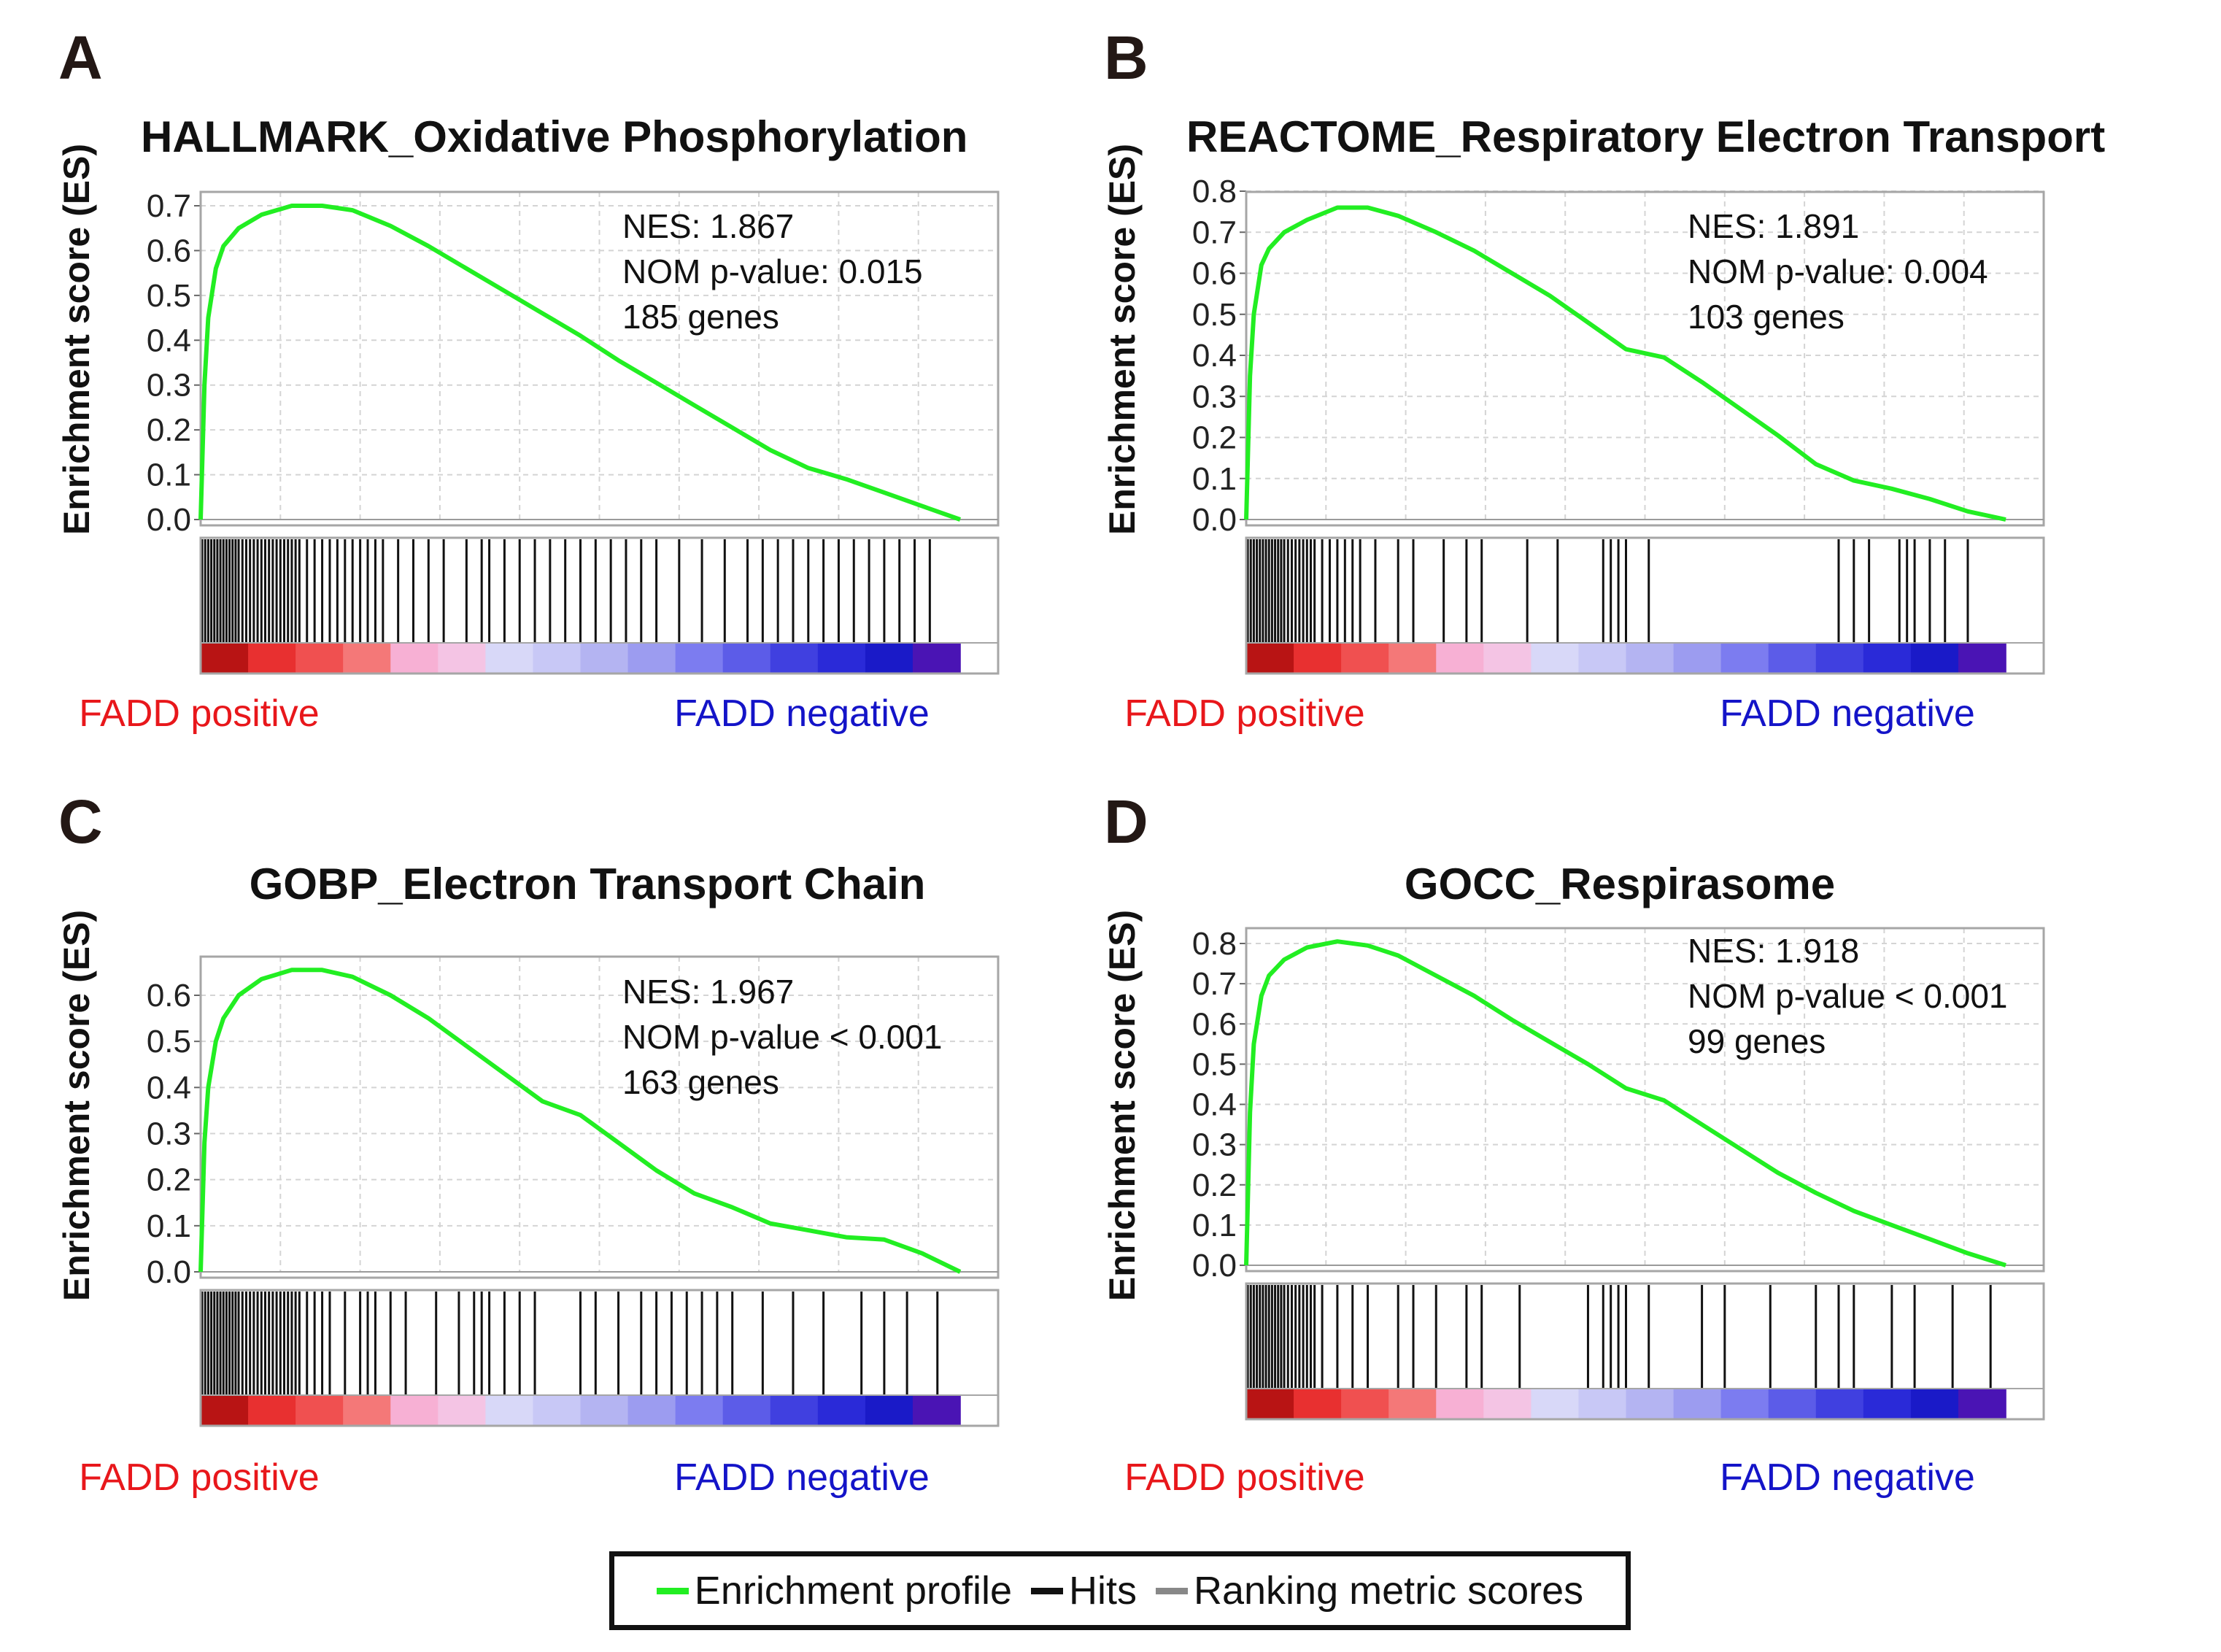  I want to click on nes-text: NES: 1.867, so click(708, 226).